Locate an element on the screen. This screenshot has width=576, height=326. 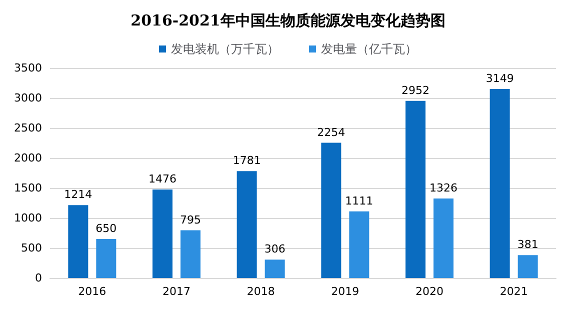
x-tick-label: 2016 is located at coordinates (92, 291).